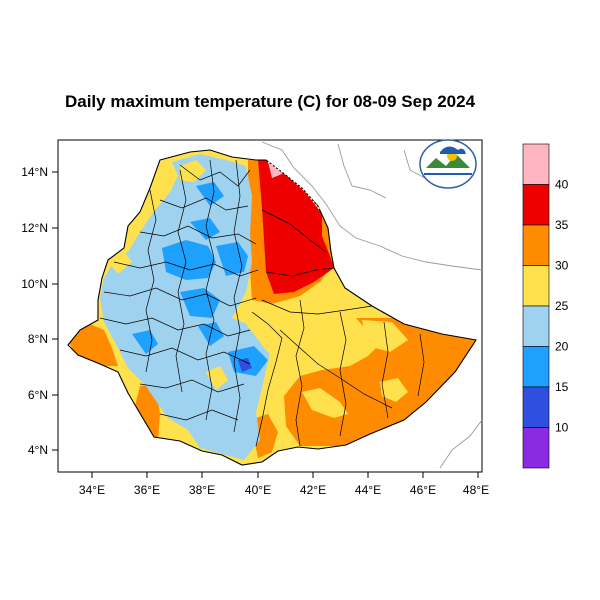 This screenshot has width=600, height=600. I want to click on warm-yellow-patch-center, so click(267, 339).